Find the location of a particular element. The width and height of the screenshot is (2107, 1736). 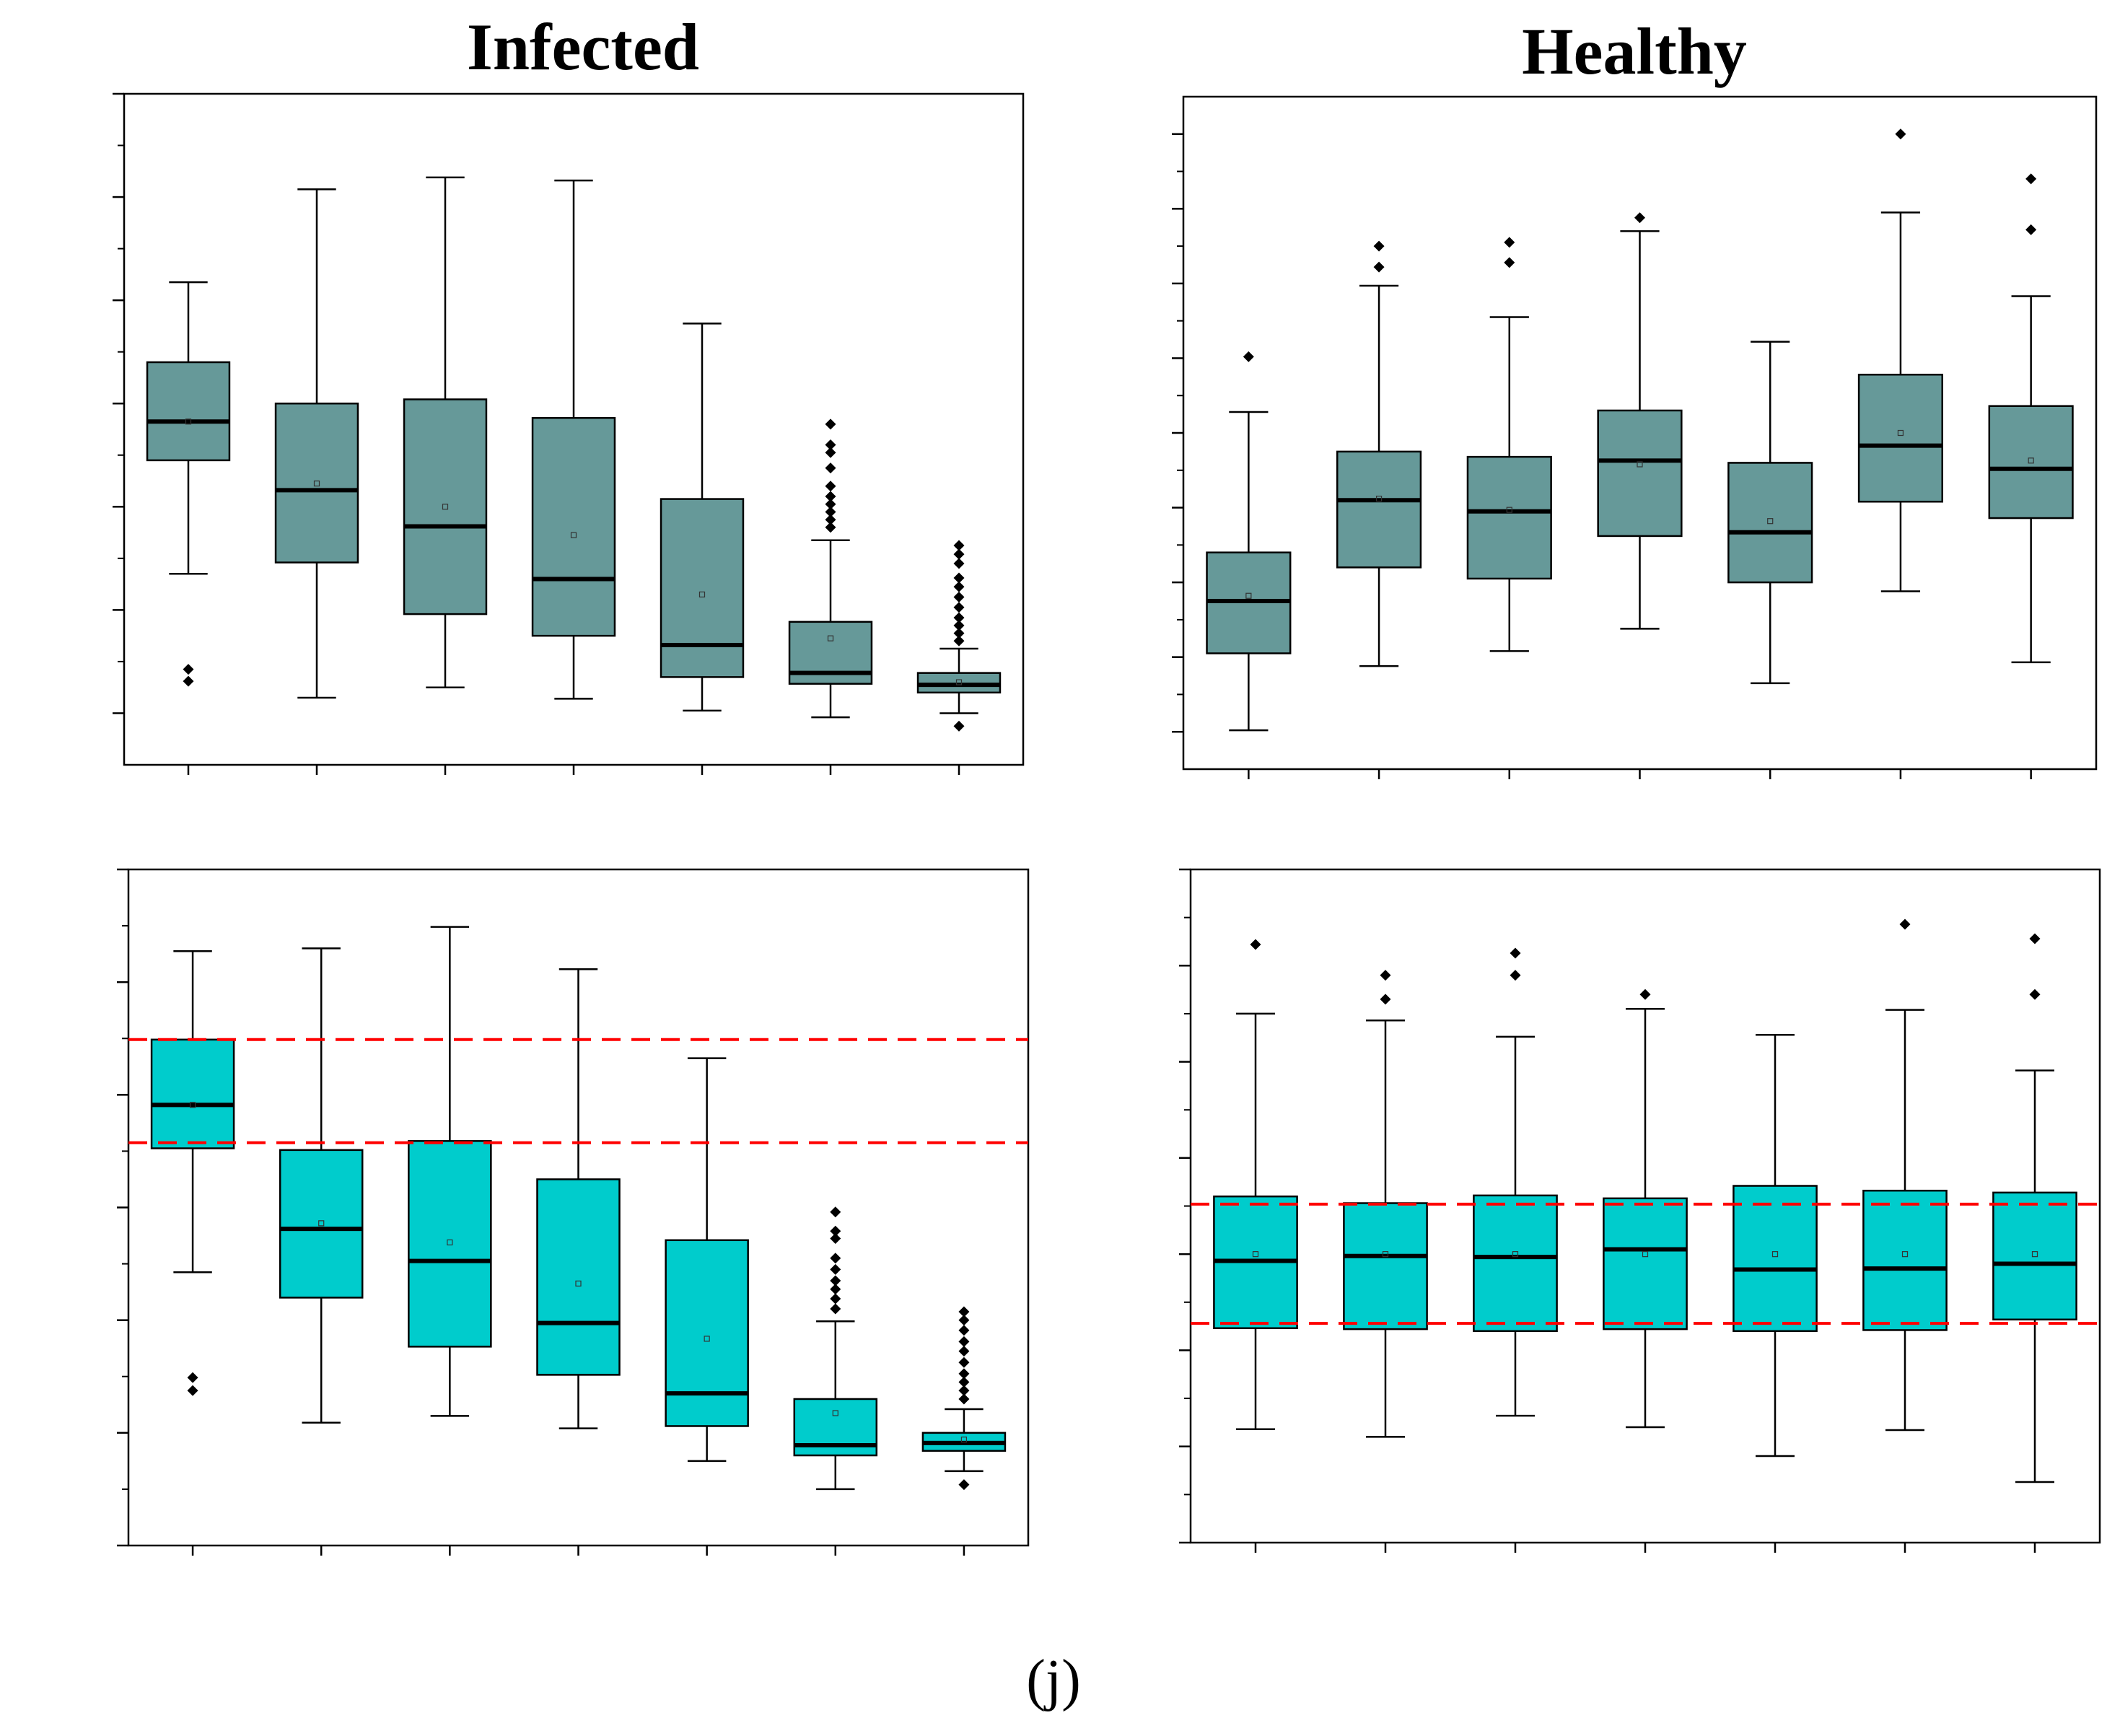

heading-healthy: Healthy is located at coordinates (1634, 51).